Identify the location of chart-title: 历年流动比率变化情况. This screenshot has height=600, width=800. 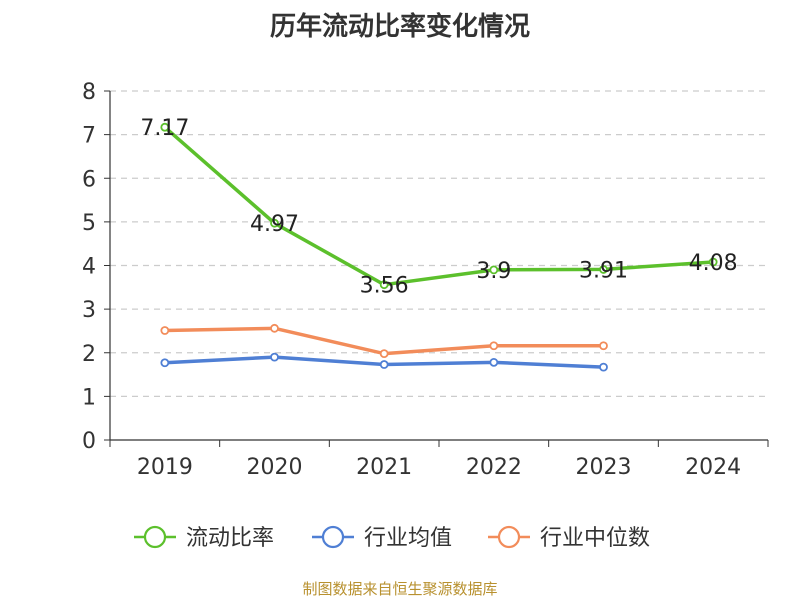
(399, 27).